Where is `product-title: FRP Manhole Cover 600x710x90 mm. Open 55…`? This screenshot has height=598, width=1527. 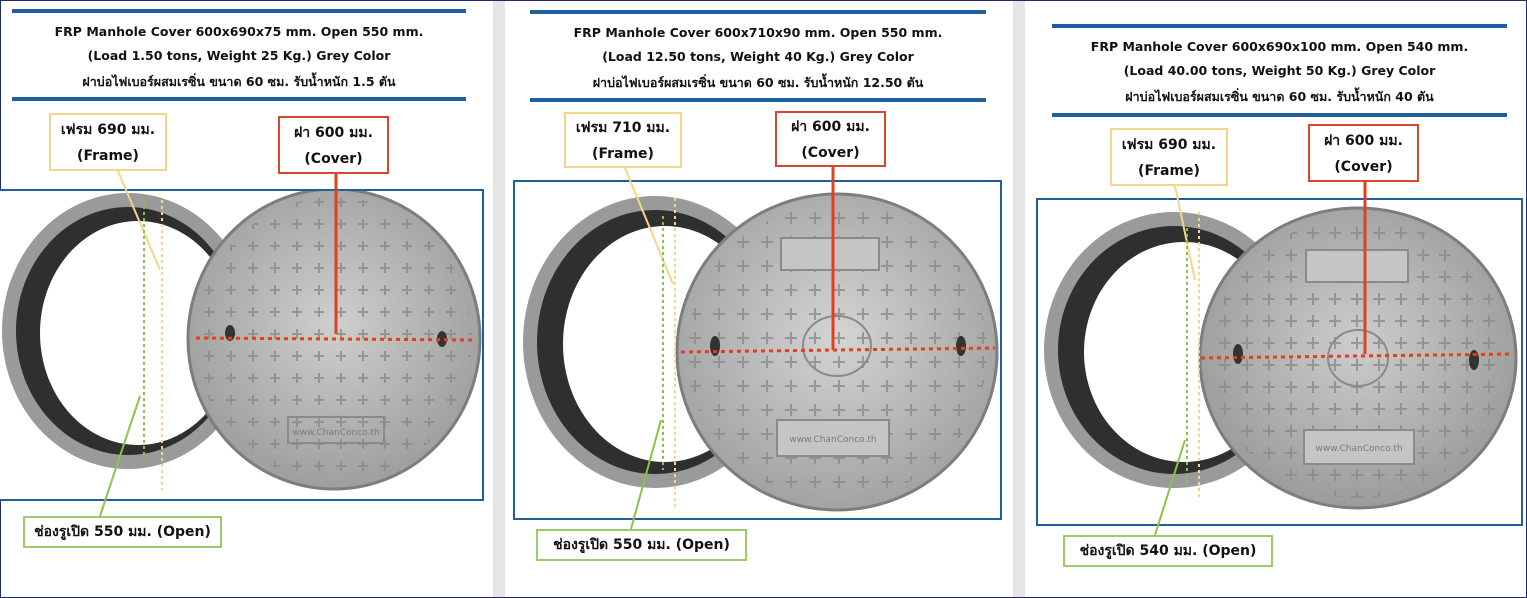 product-title: FRP Manhole Cover 600x710x90 mm. Open 55… is located at coordinates (758, 32).